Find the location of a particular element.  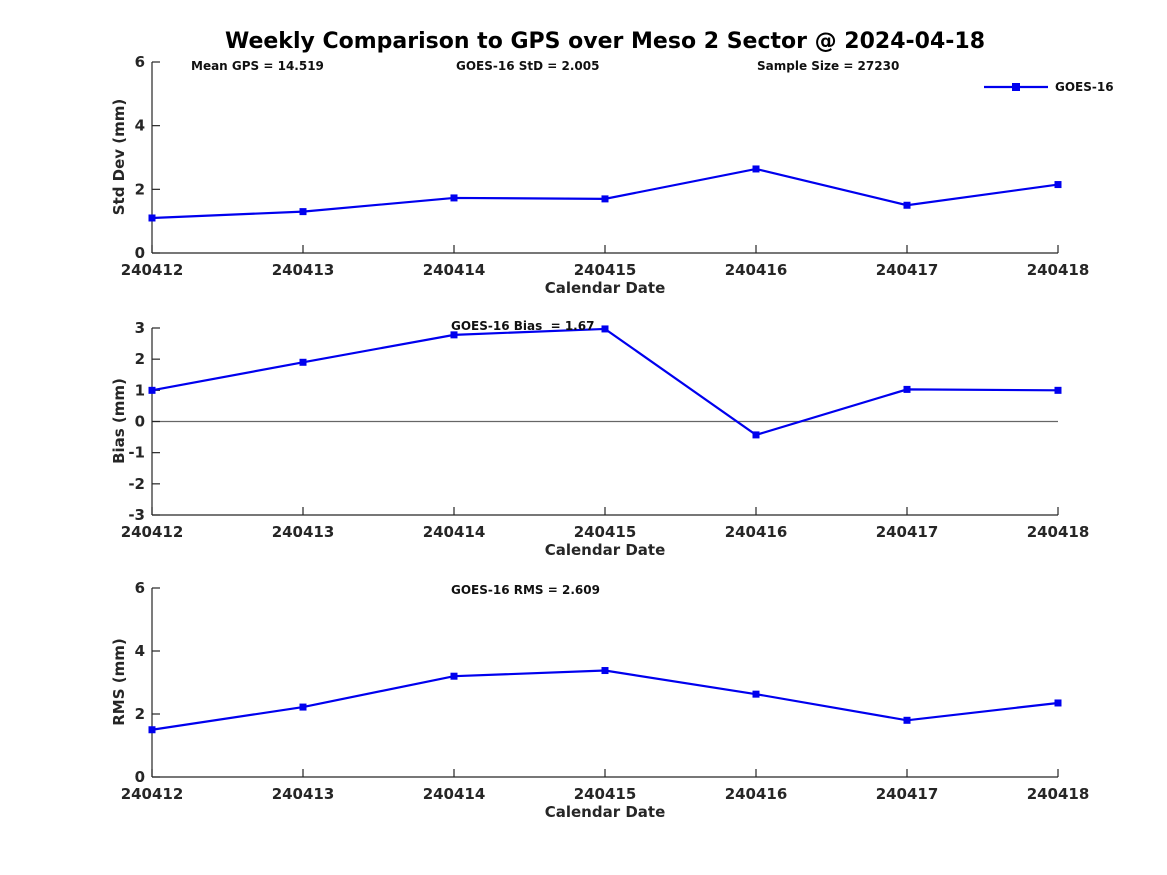

annotation-goes16-rms: GOES-16 RMS = 2.609 is located at coordinates (525, 590).